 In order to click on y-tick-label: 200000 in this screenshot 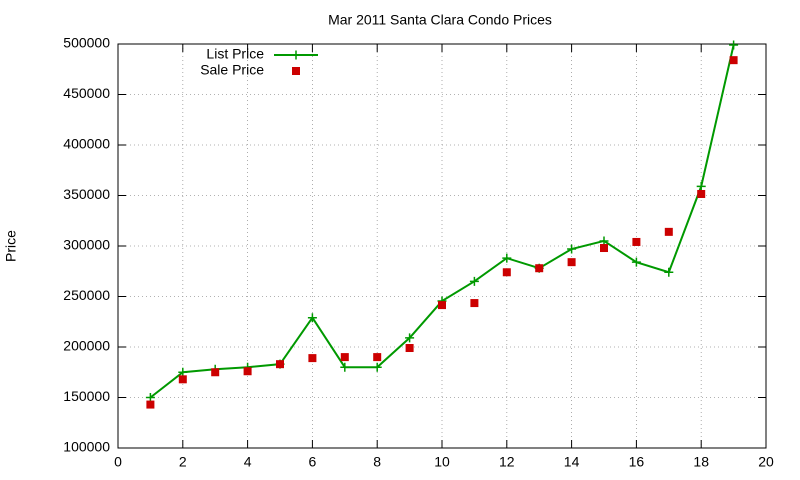, I will do `click(86, 346)`.